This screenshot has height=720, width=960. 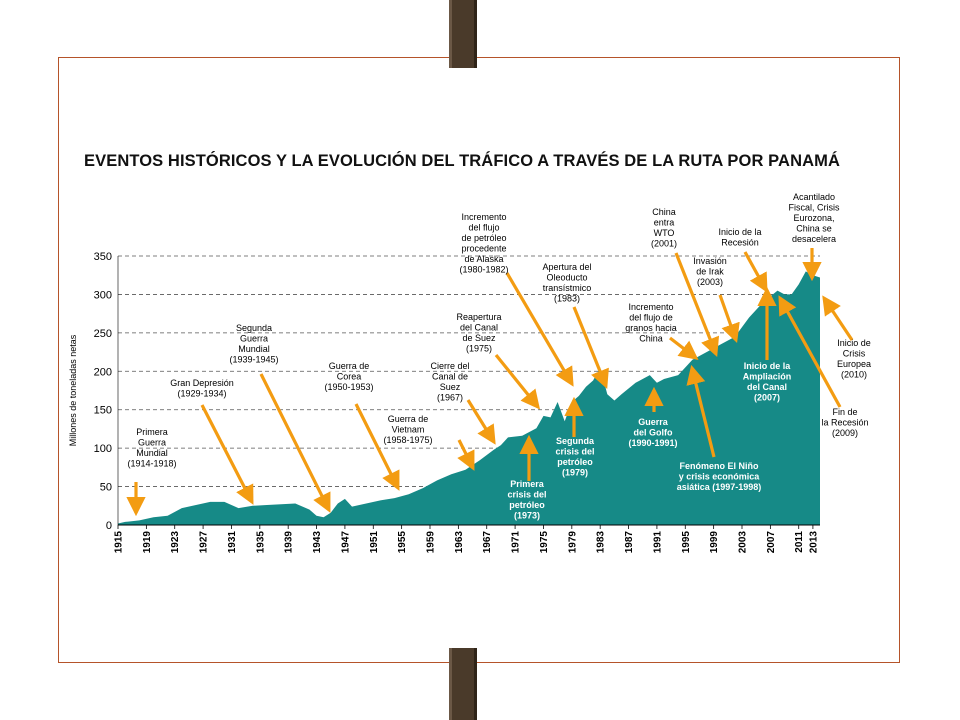 What do you see at coordinates (103, 449) in the screenshot?
I see `y-tick-label: 100` at bounding box center [103, 449].